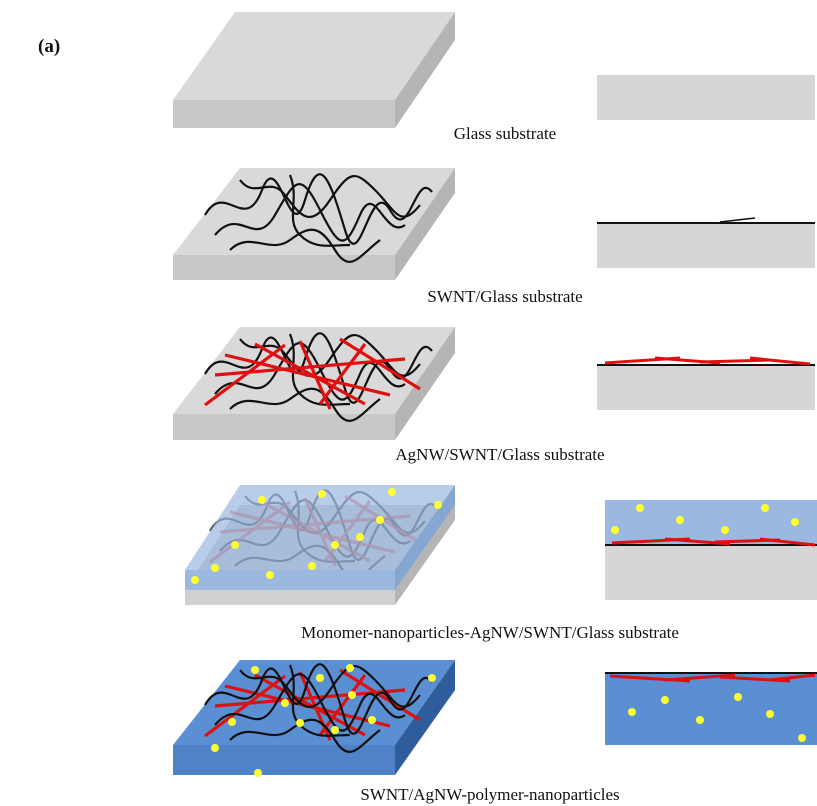 The height and width of the screenshot is (806, 817). I want to click on caption: SWNT/Glass substrate, so click(504, 296).